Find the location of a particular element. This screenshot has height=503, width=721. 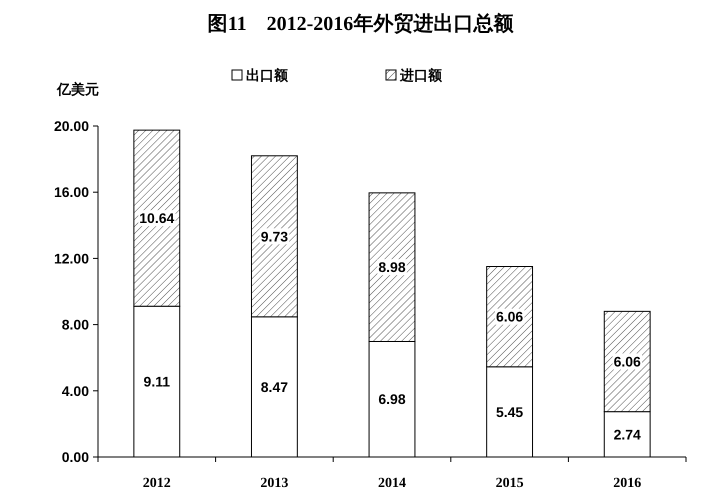

y-tick-label: 12.00 is located at coordinates (72, 258).